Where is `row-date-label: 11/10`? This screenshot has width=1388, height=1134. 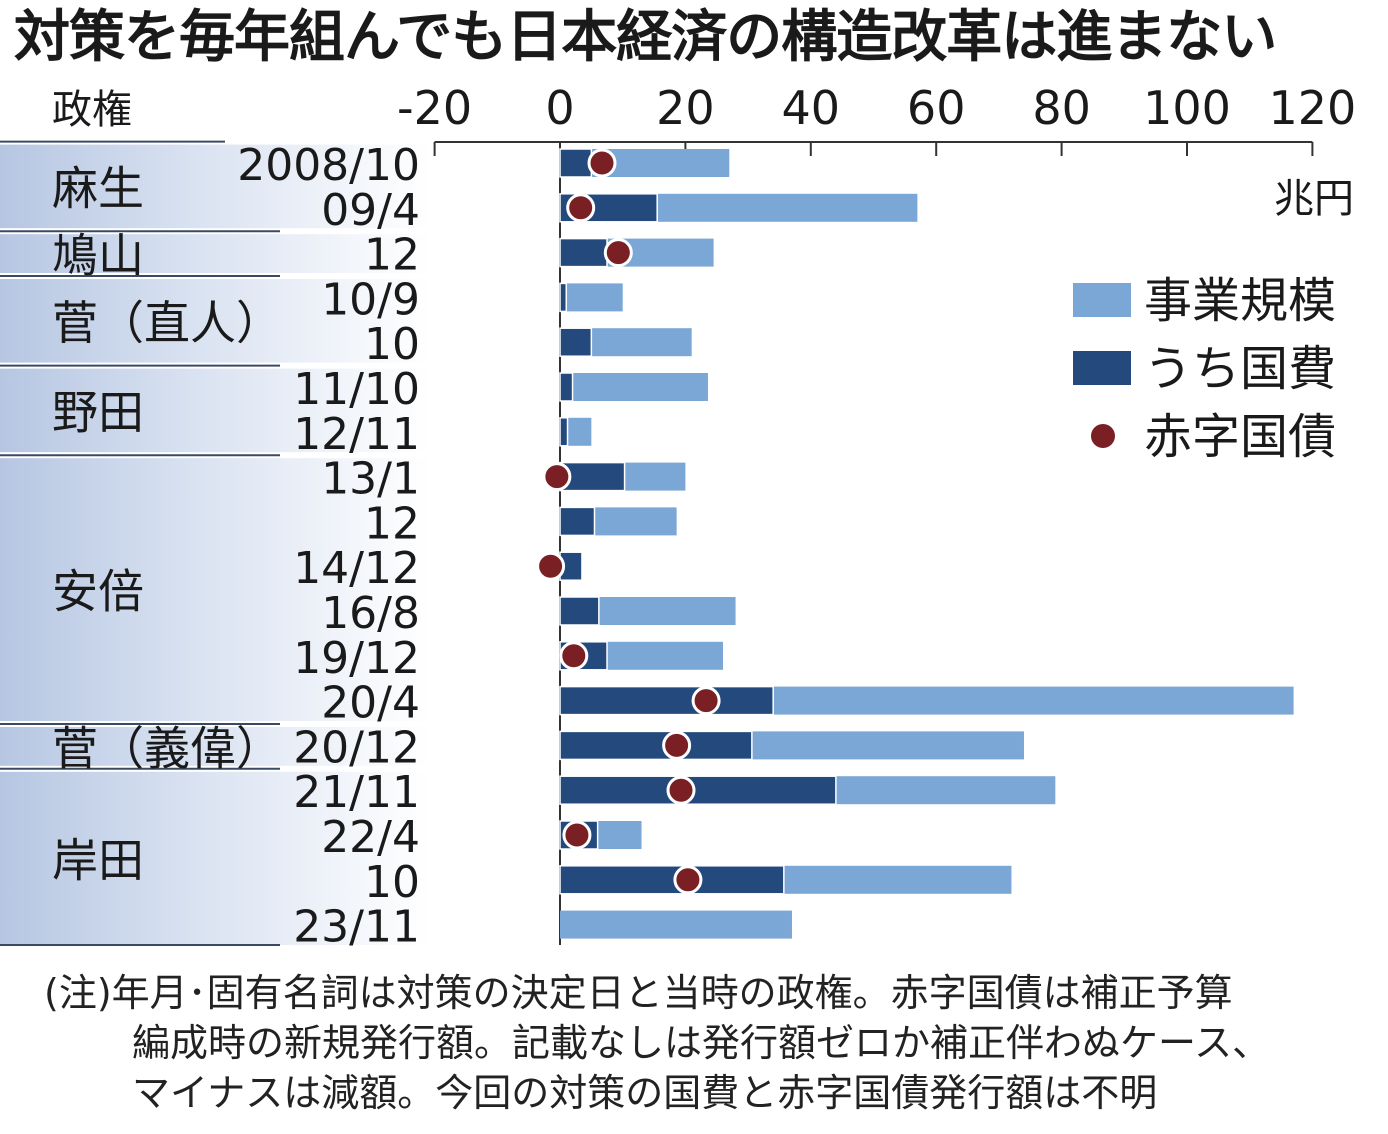
row-date-label: 11/10 is located at coordinates (356, 389).